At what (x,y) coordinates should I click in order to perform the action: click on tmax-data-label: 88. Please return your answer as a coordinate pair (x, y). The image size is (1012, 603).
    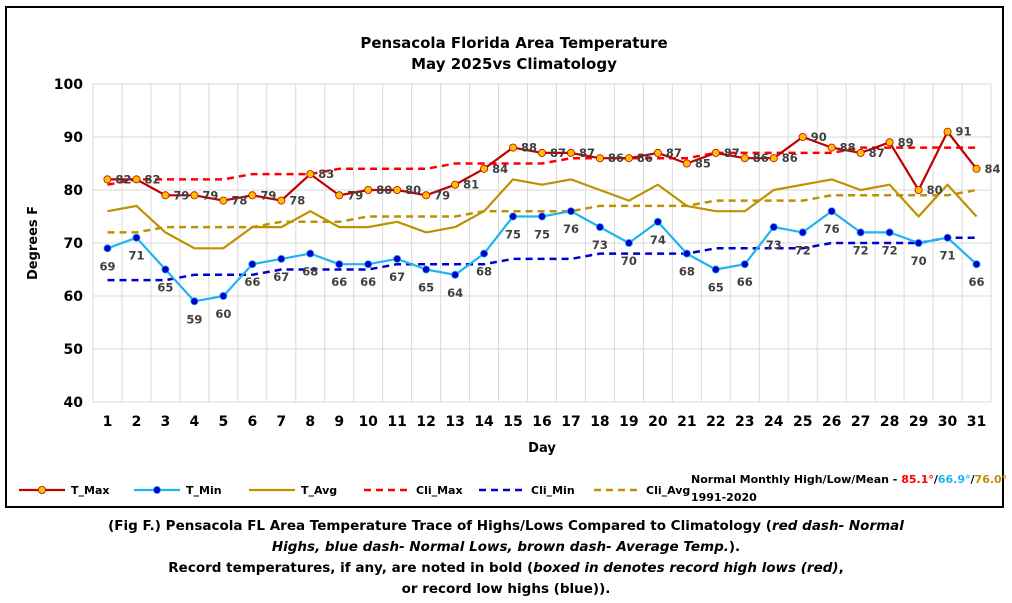
    Looking at the image, I should click on (529, 148).